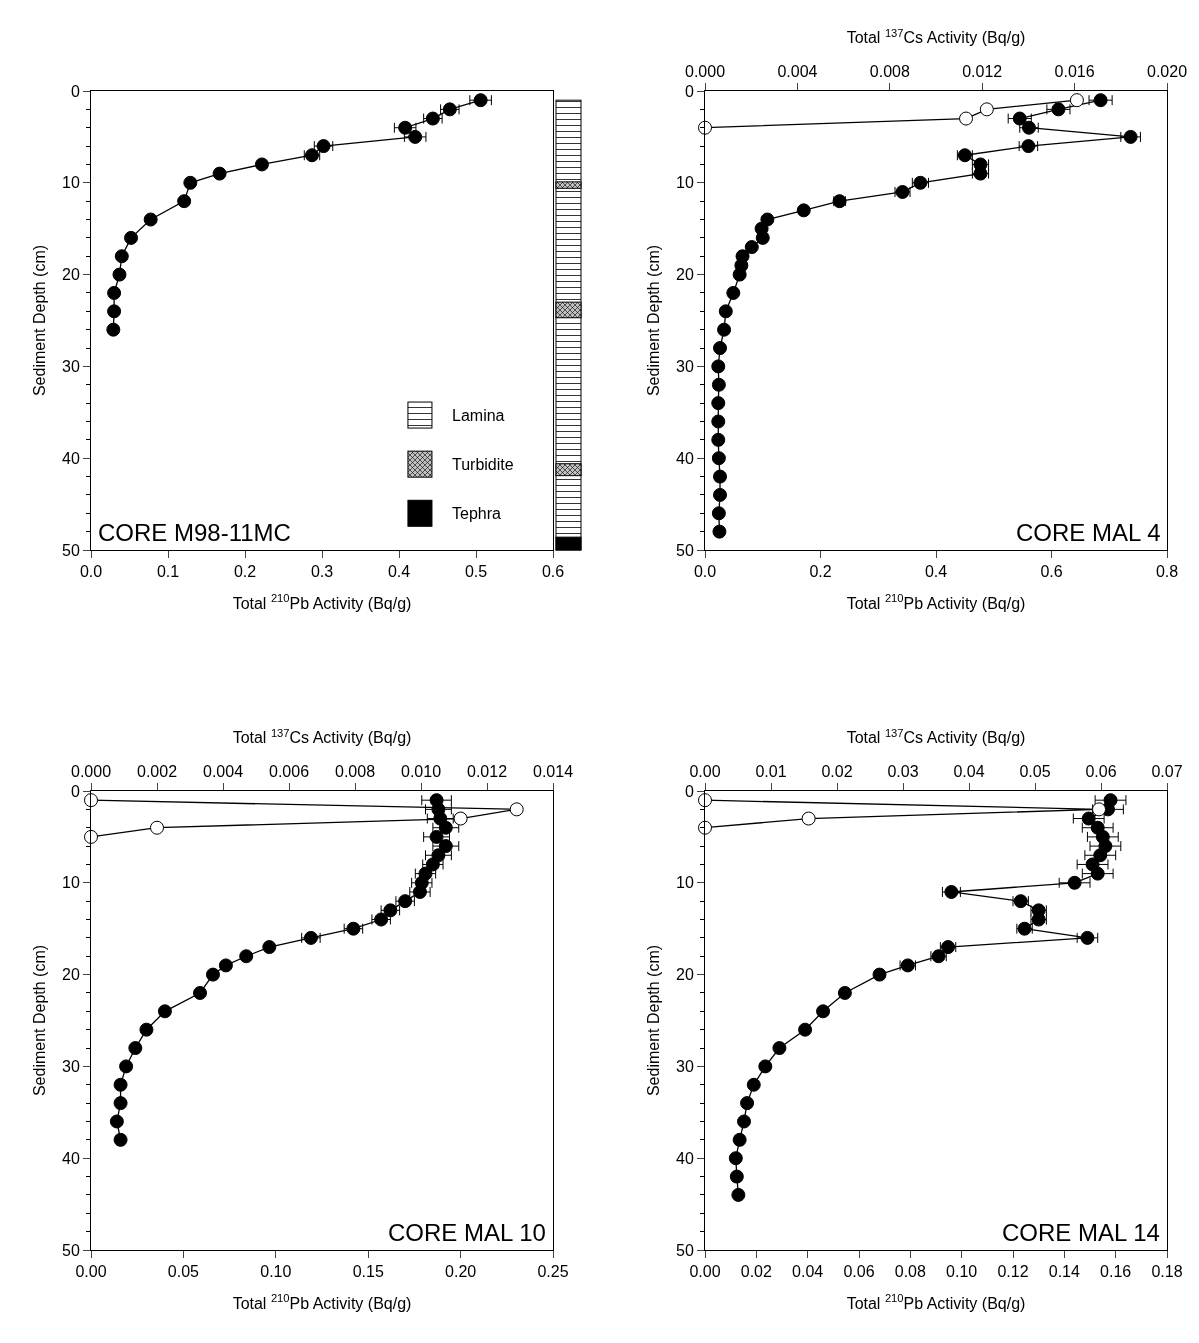  Describe the element at coordinates (837, 771) in the screenshot. I see `x2-tick-label: 0.02` at that location.